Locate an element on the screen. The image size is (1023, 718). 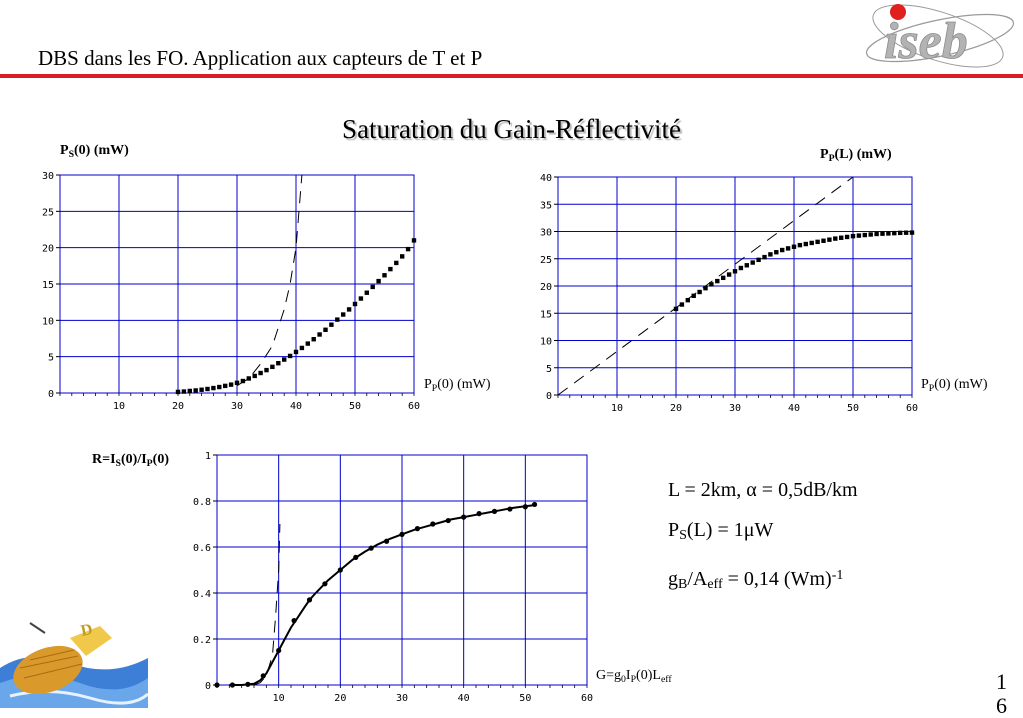
y-tick-label: 0.4 is located at coordinates (202, 594).